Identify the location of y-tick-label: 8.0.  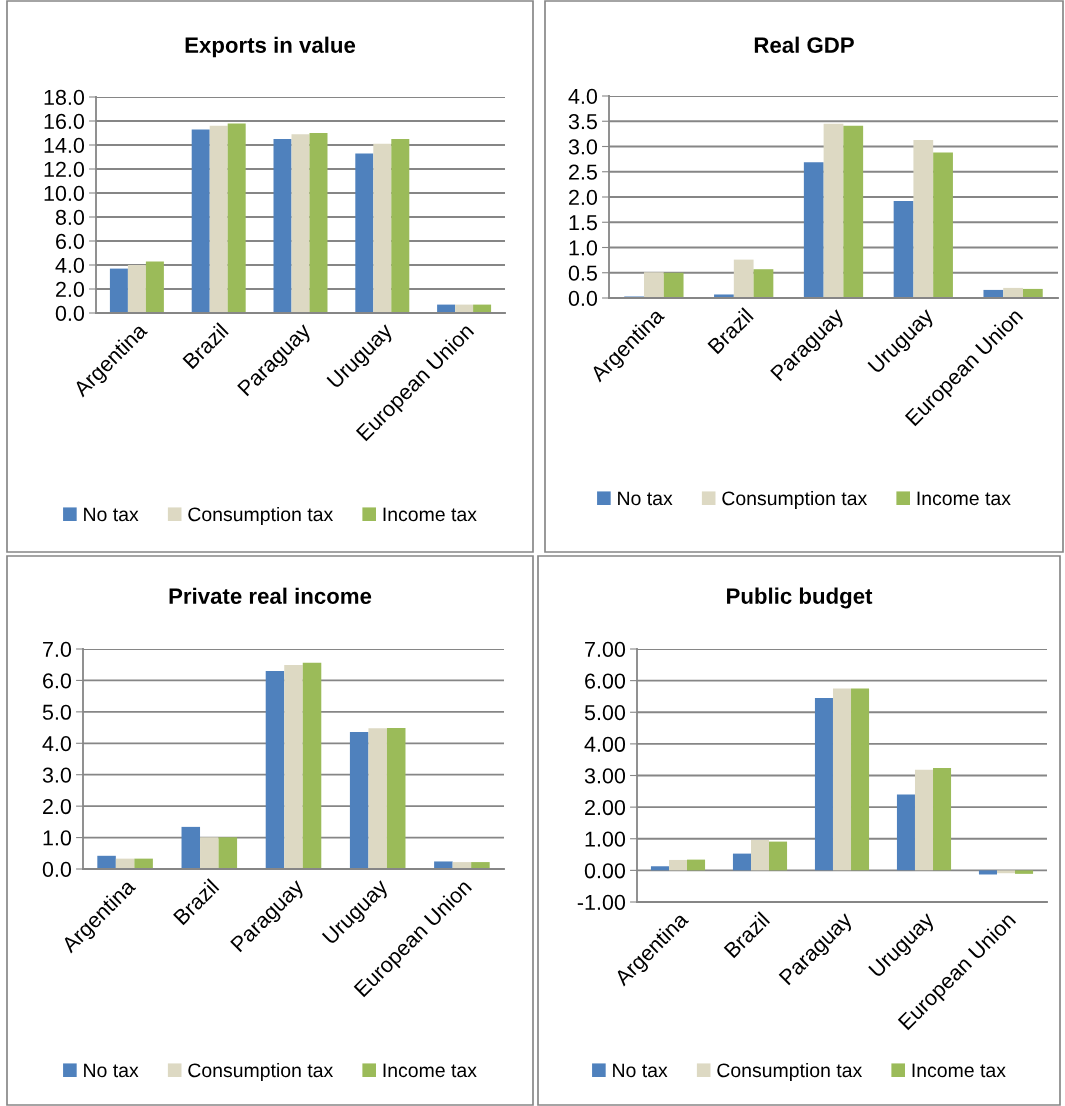
(70, 217).